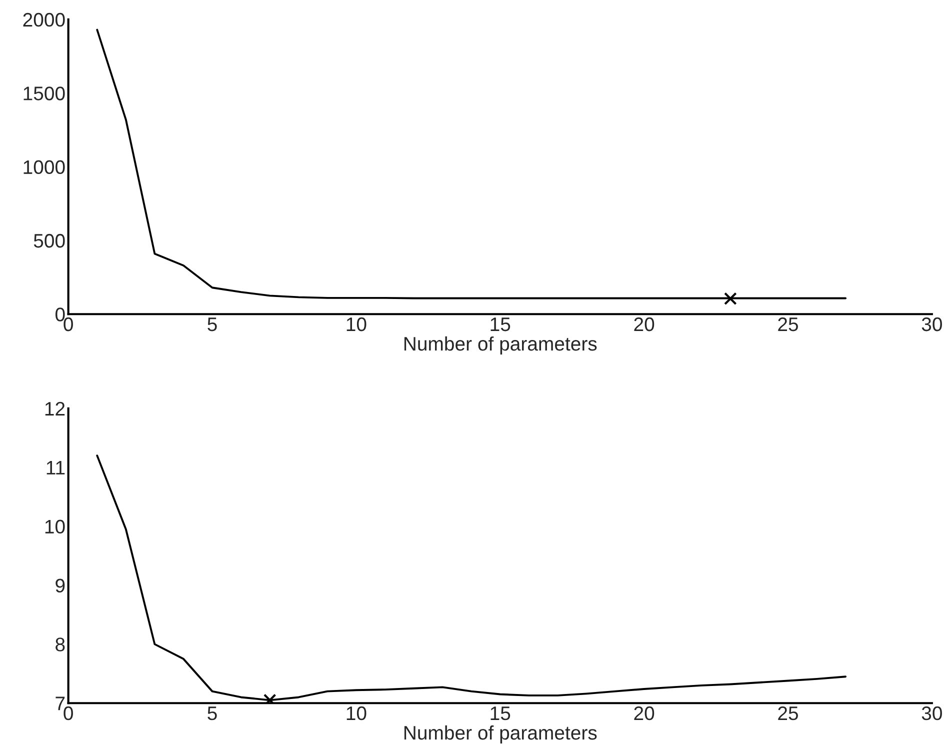 The width and height of the screenshot is (949, 748). Describe the element at coordinates (55, 409) in the screenshot. I see `y-tick-label: 12` at that location.